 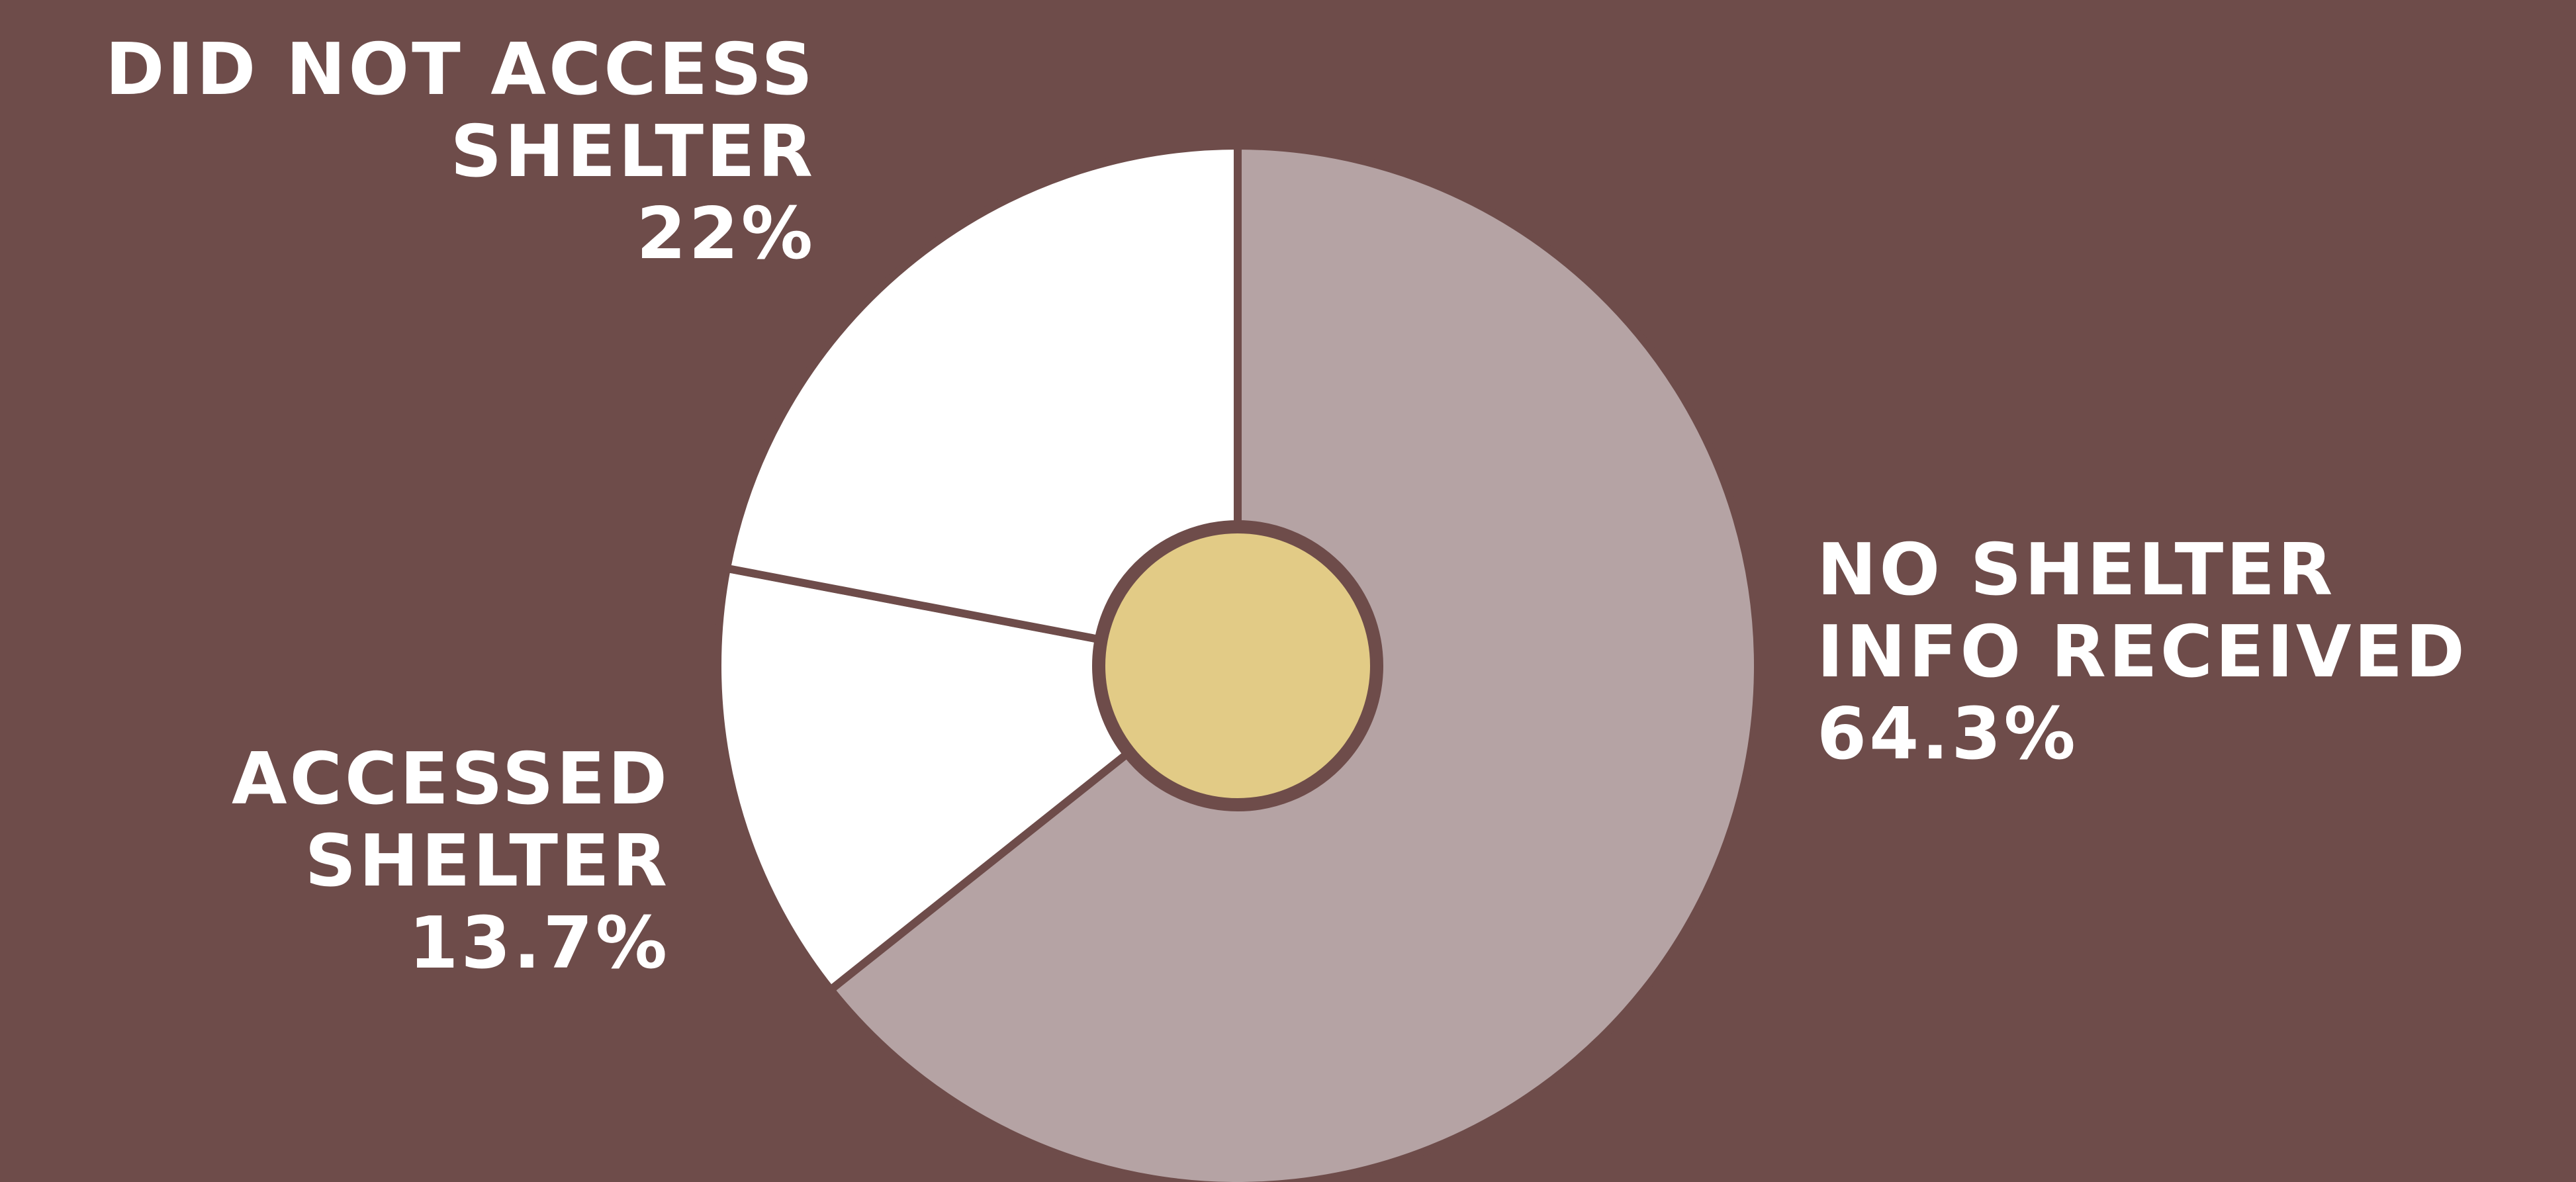 I want to click on label-accessed-value: 13.7%, so click(x=539, y=943).